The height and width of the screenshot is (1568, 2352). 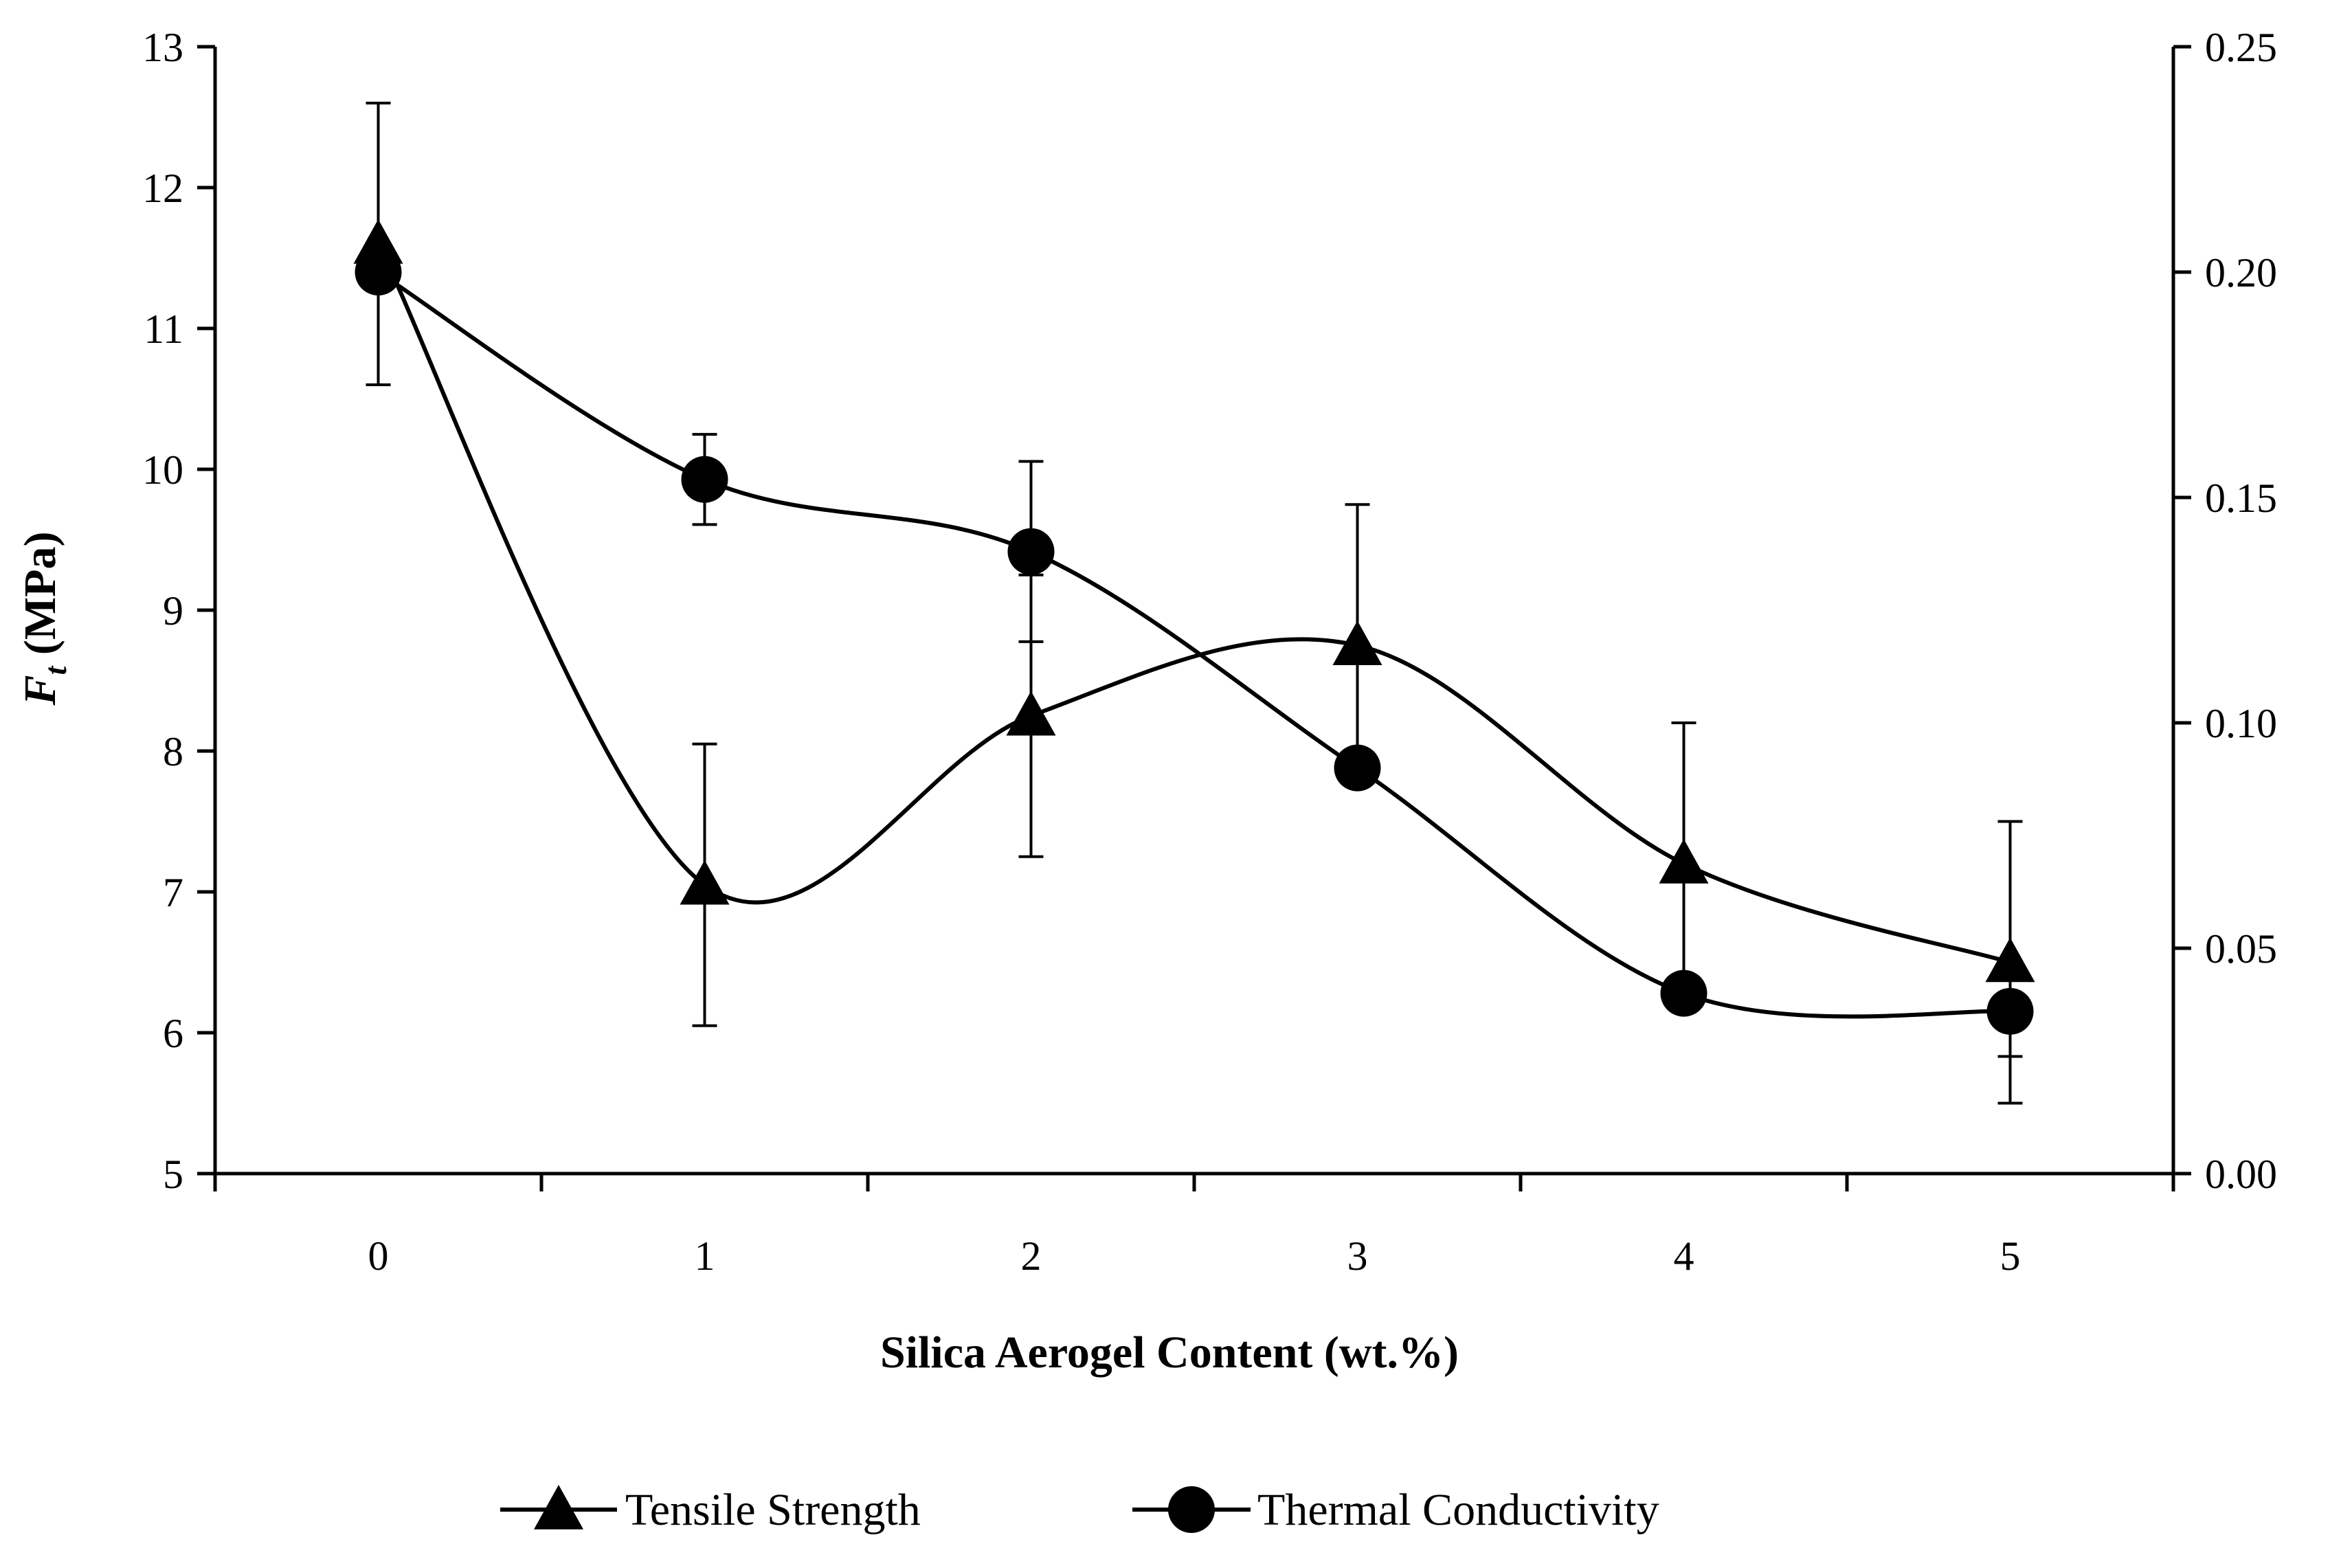 I want to click on x-axis-title: Silica Aerogel Content (wt.%), so click(x=1169, y=1353).